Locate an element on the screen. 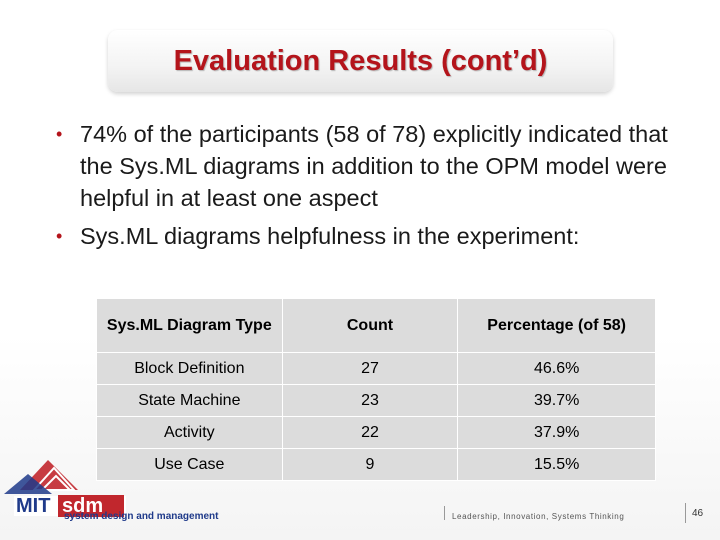  cell-percentage: 46.6% is located at coordinates (556, 368).